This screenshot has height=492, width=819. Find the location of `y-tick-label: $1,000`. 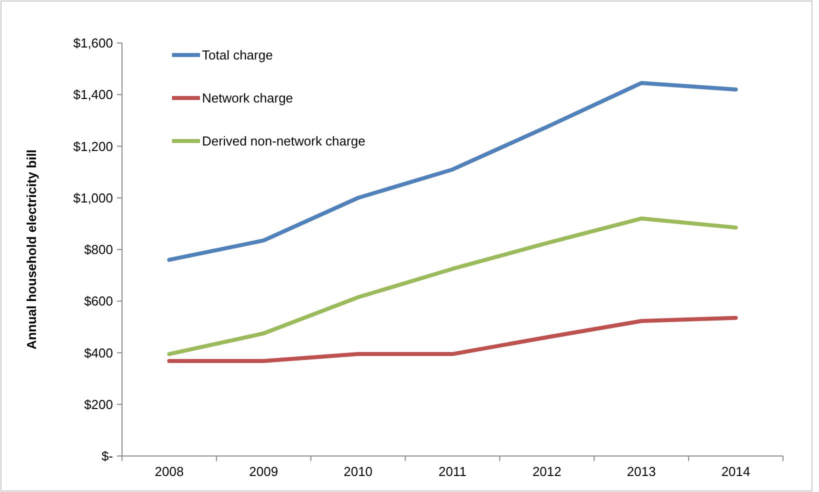

y-tick-label: $1,000 is located at coordinates (93, 198).